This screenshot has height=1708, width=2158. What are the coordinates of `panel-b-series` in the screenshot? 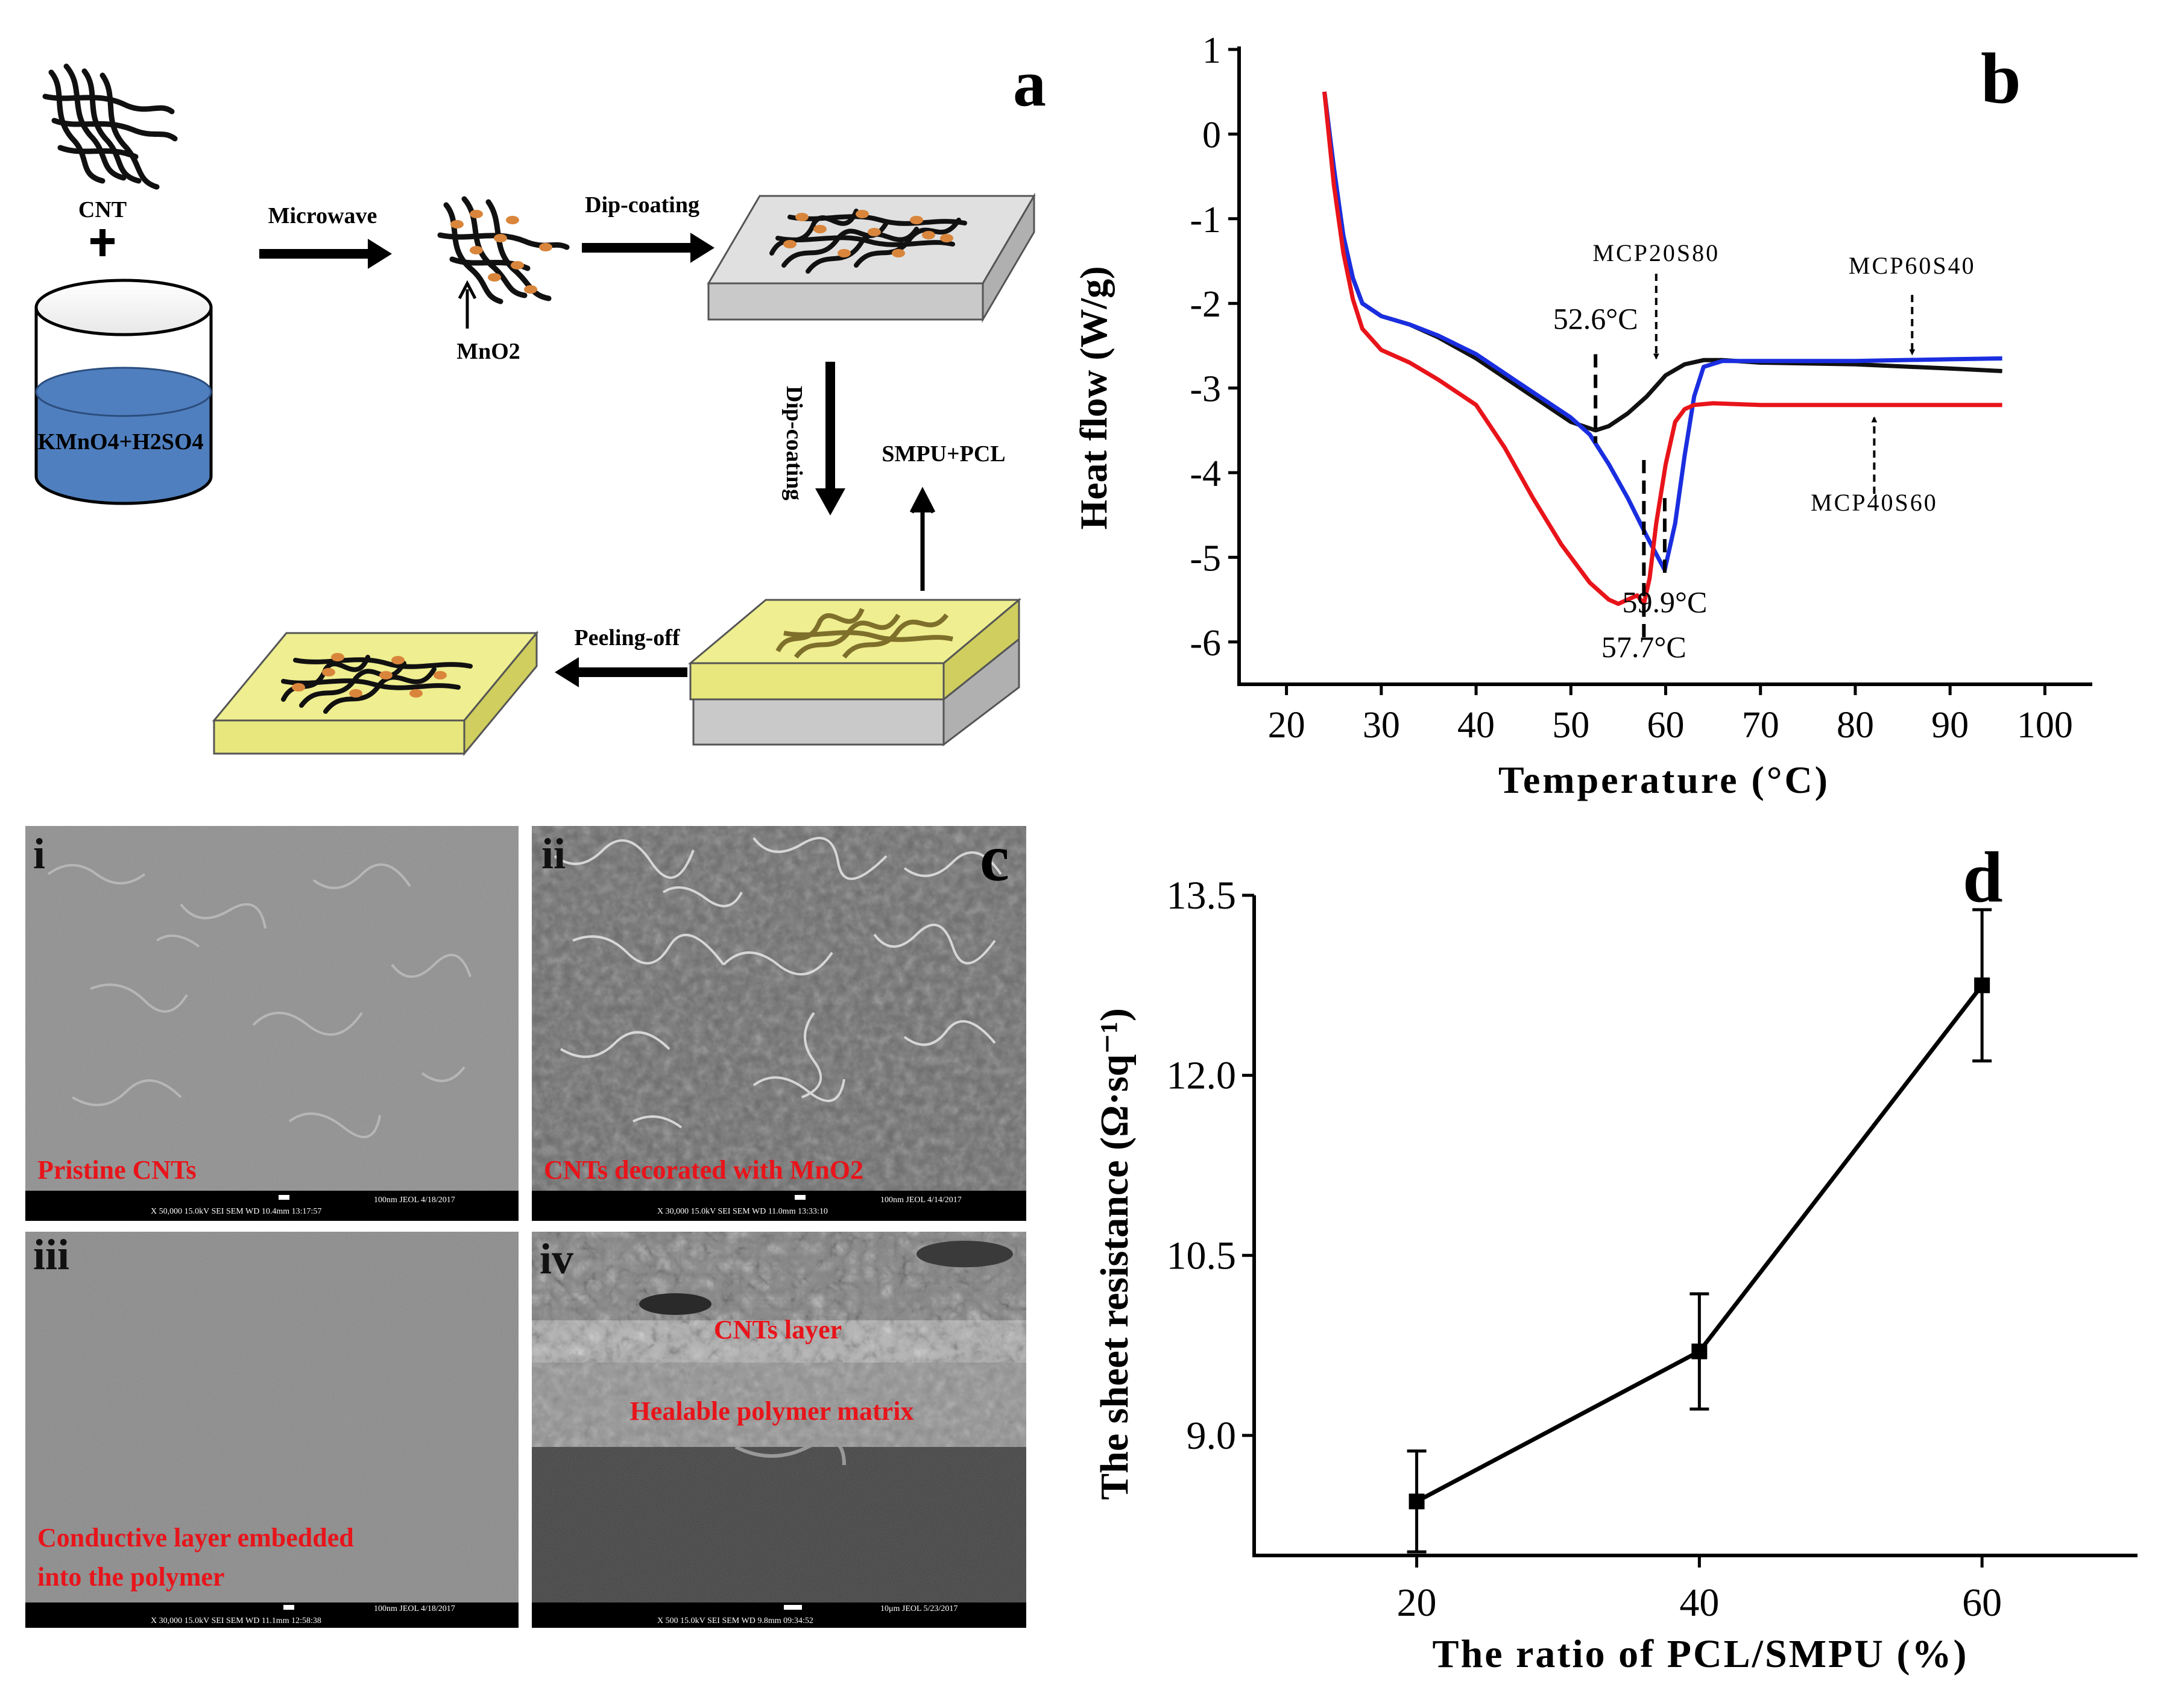 It's located at (1662, 349).